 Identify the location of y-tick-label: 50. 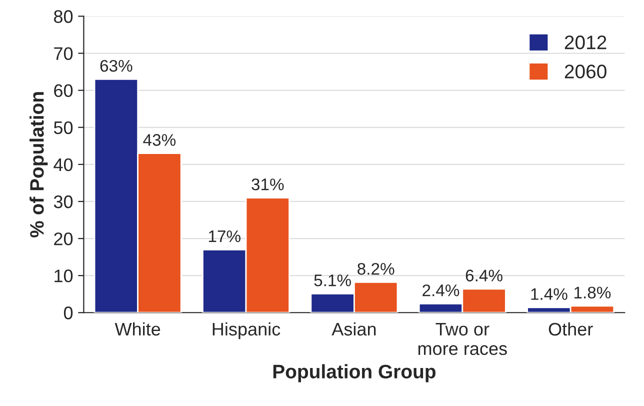
(63, 127).